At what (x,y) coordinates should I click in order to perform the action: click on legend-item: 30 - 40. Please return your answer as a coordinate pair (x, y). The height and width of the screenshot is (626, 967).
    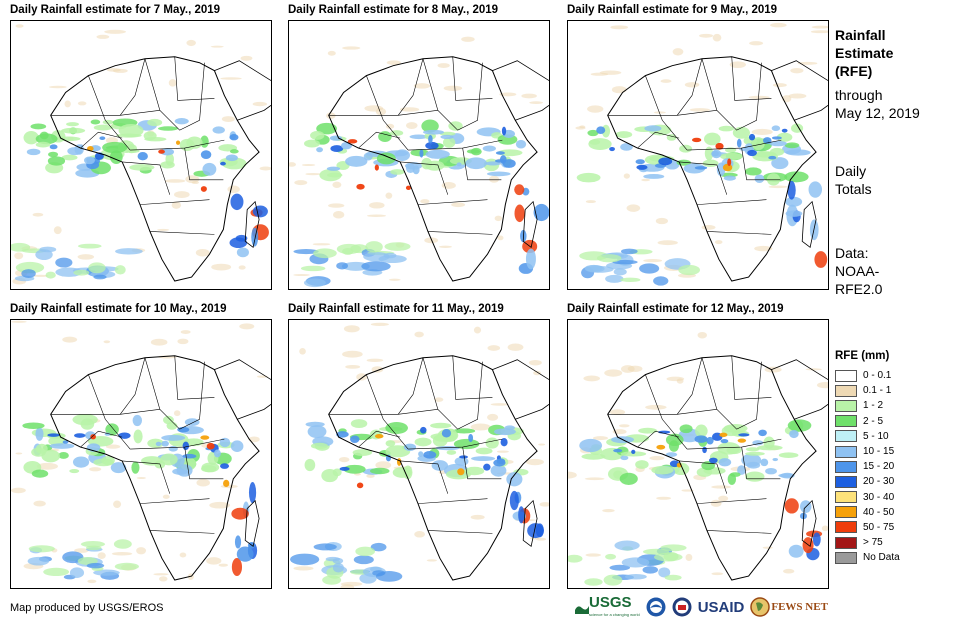
    Looking at the image, I should click on (867, 497).